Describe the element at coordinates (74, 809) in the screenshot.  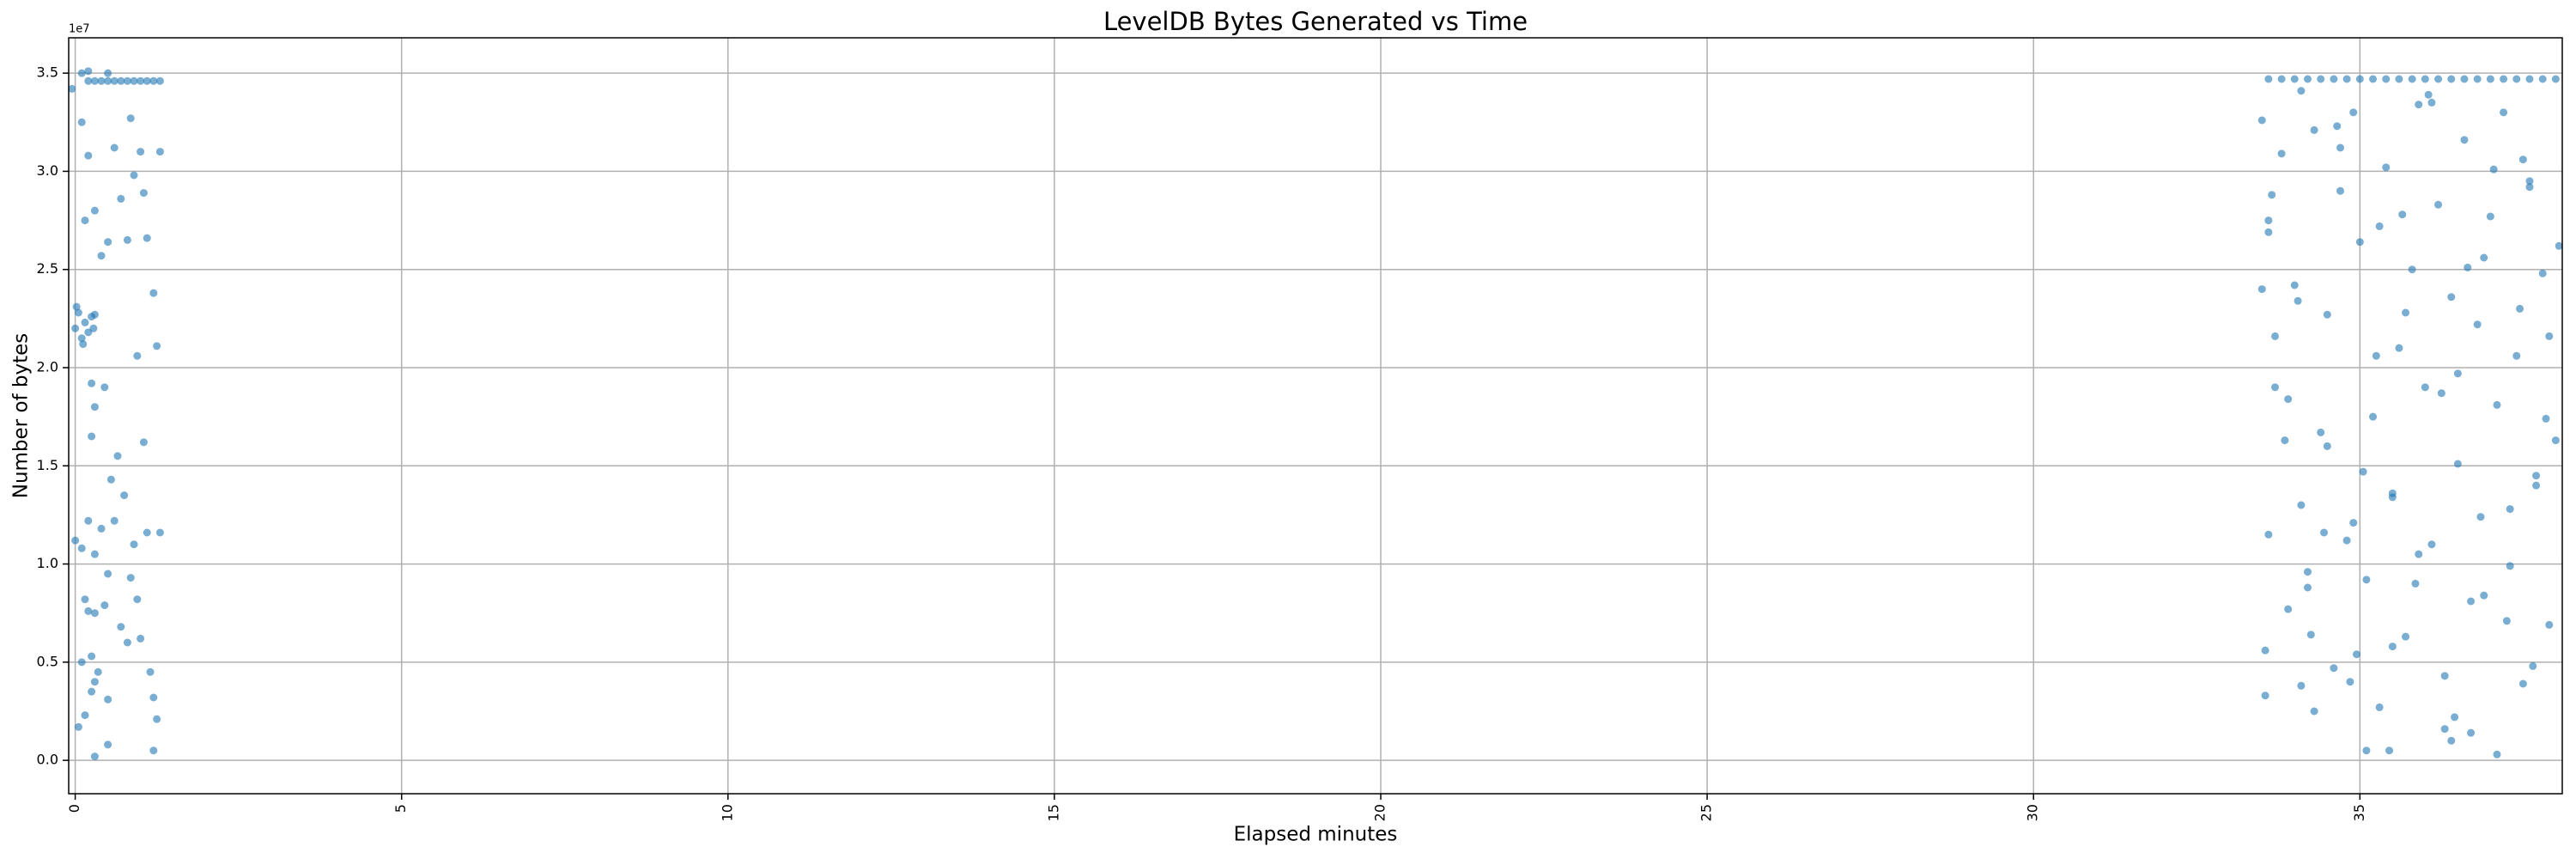
I see `x-tick-label: 0` at that location.